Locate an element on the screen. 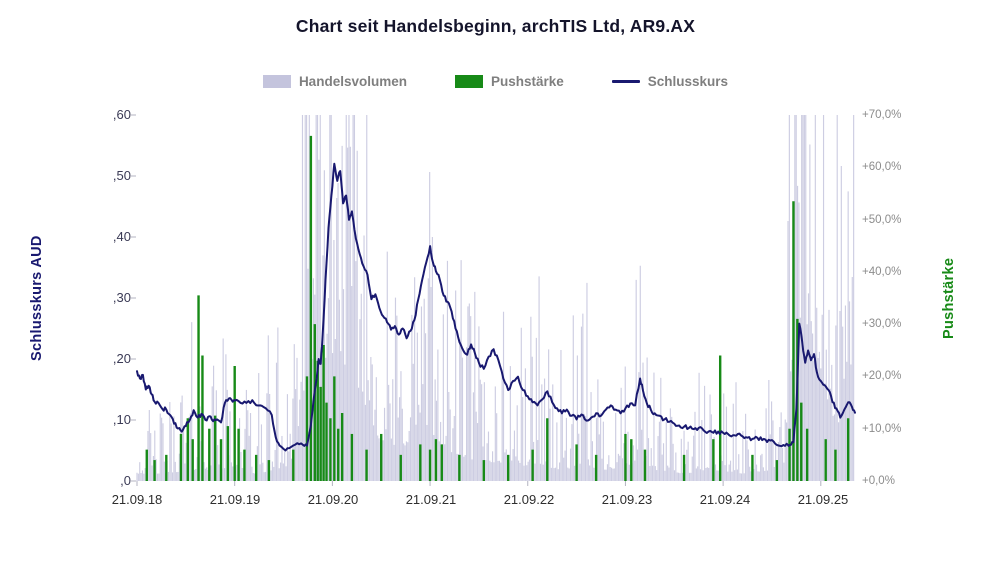  legend-label-pushstaerke: Pushstärke is located at coordinates (527, 81).